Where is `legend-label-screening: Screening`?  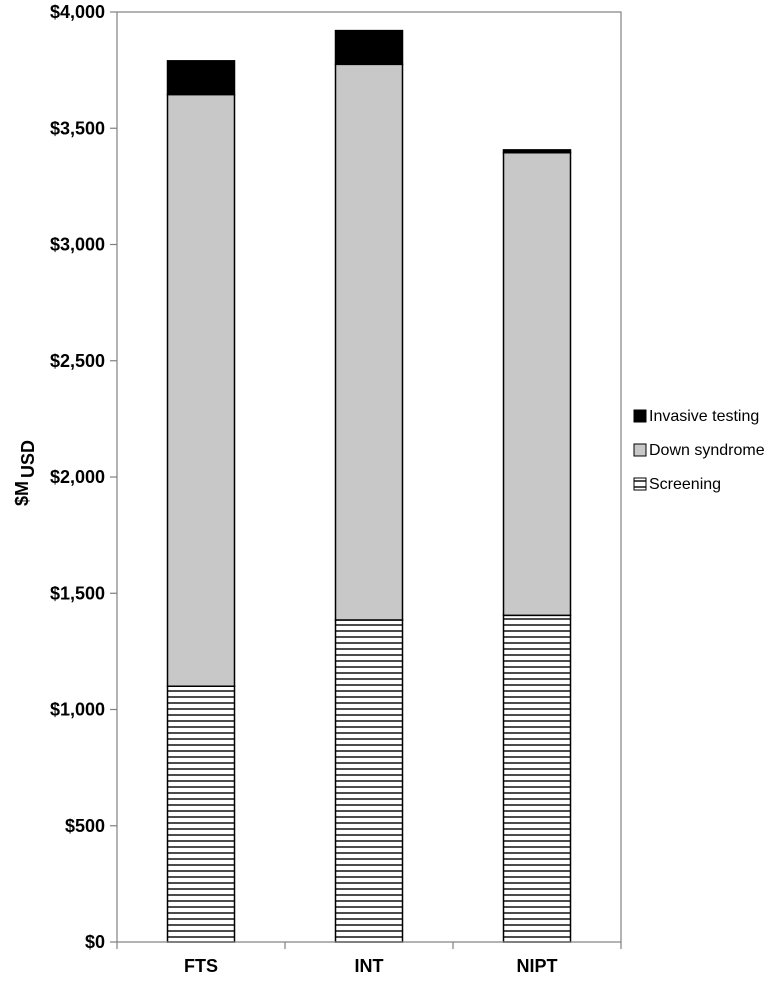
legend-label-screening: Screening is located at coordinates (685, 484).